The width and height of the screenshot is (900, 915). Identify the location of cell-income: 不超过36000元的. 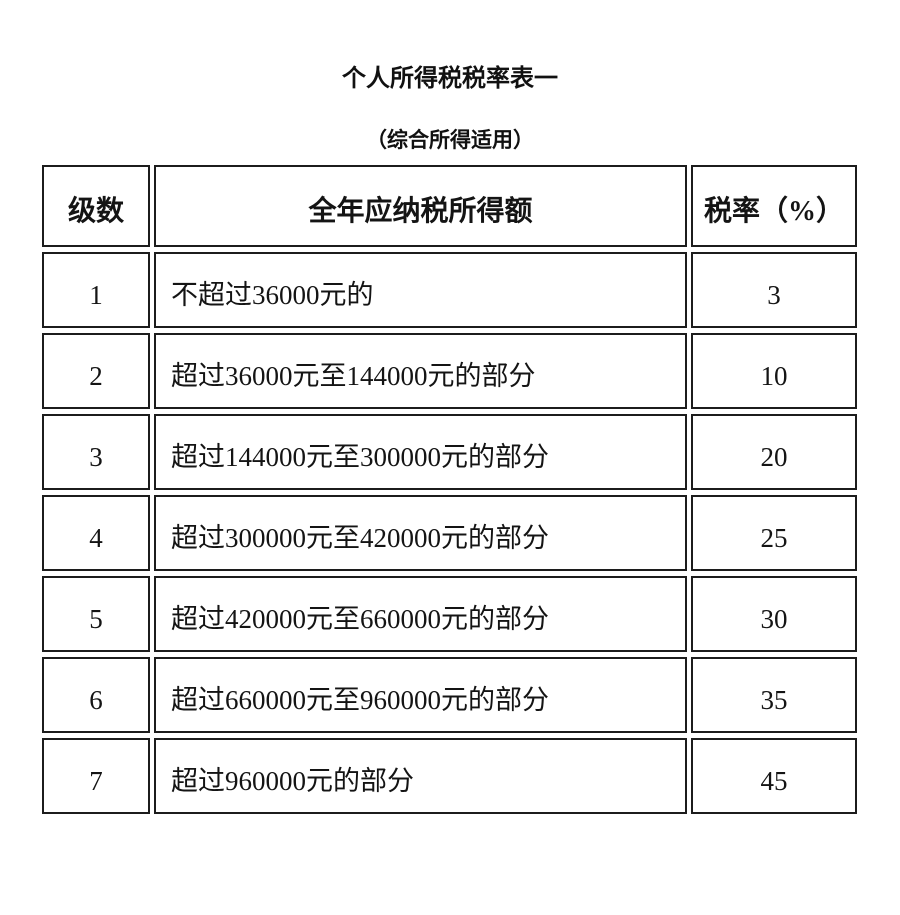
(420, 290).